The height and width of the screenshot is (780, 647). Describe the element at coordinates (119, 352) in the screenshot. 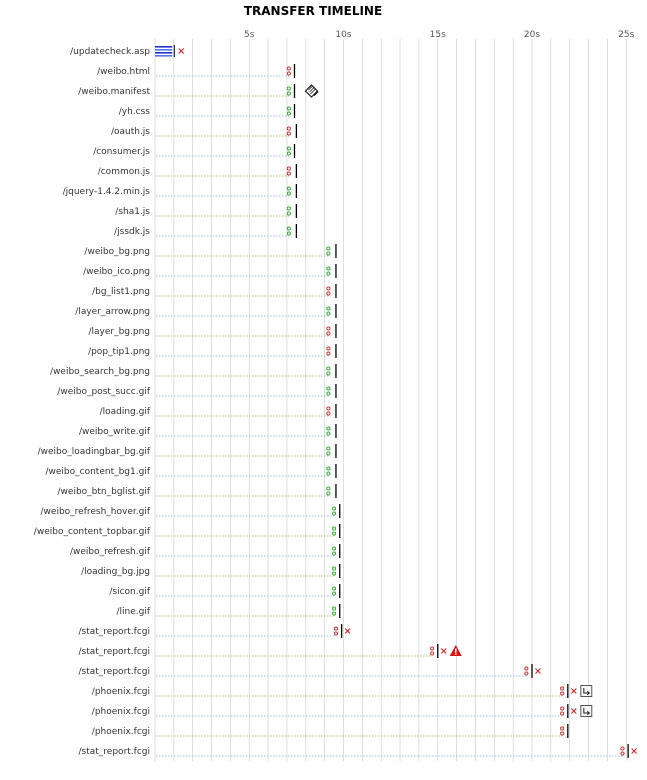

I see `row-label: /pop_tip1.png` at that location.